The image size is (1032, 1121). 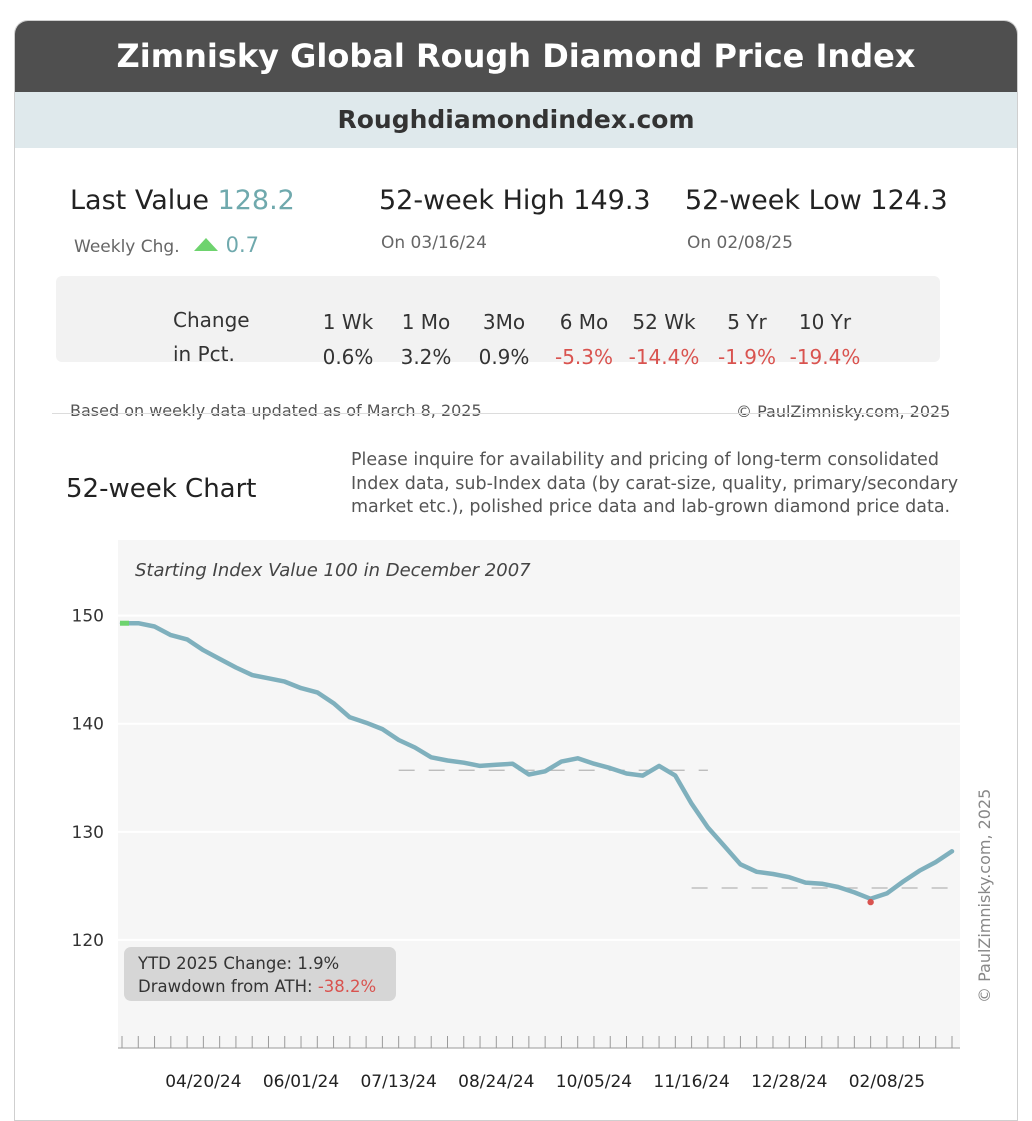 What do you see at coordinates (516, 120) in the screenshot?
I see `site-name: Roughdiamondindex.com` at bounding box center [516, 120].